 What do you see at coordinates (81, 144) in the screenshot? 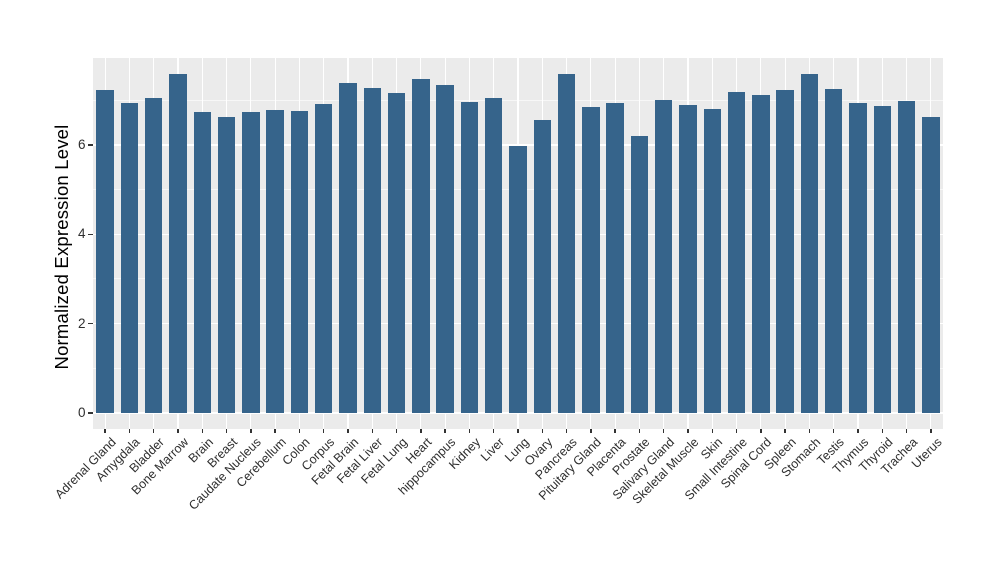
I see `y-tick-label: 6` at bounding box center [81, 144].